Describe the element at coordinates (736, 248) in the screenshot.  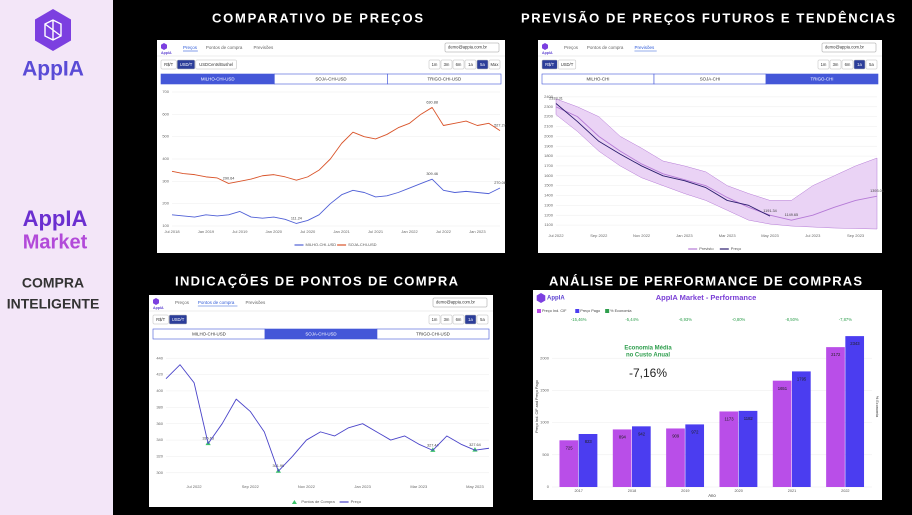
I see `legend-label: Preço` at that location.